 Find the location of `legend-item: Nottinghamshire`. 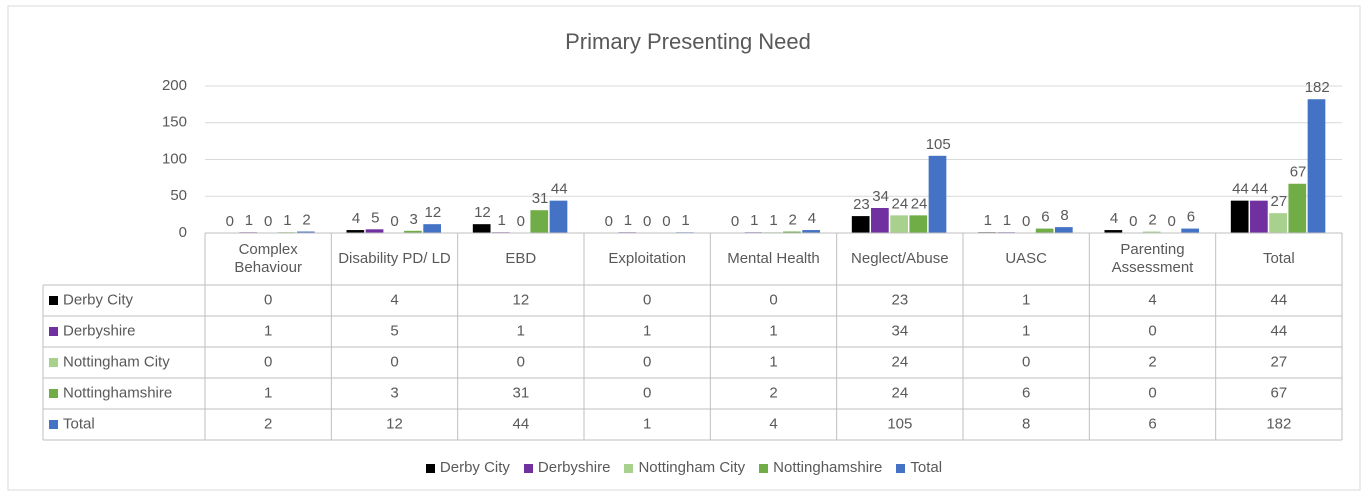

legend-item: Nottinghamshire is located at coordinates (820, 467).